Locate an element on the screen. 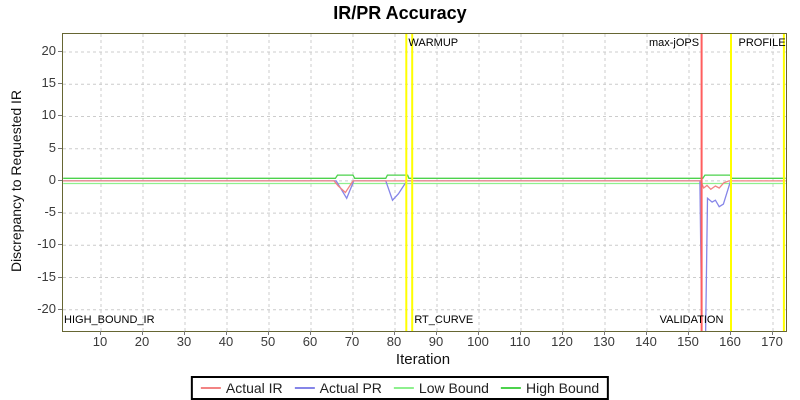 This screenshot has width=800, height=400. x-tick-label: 140 is located at coordinates (646, 341).